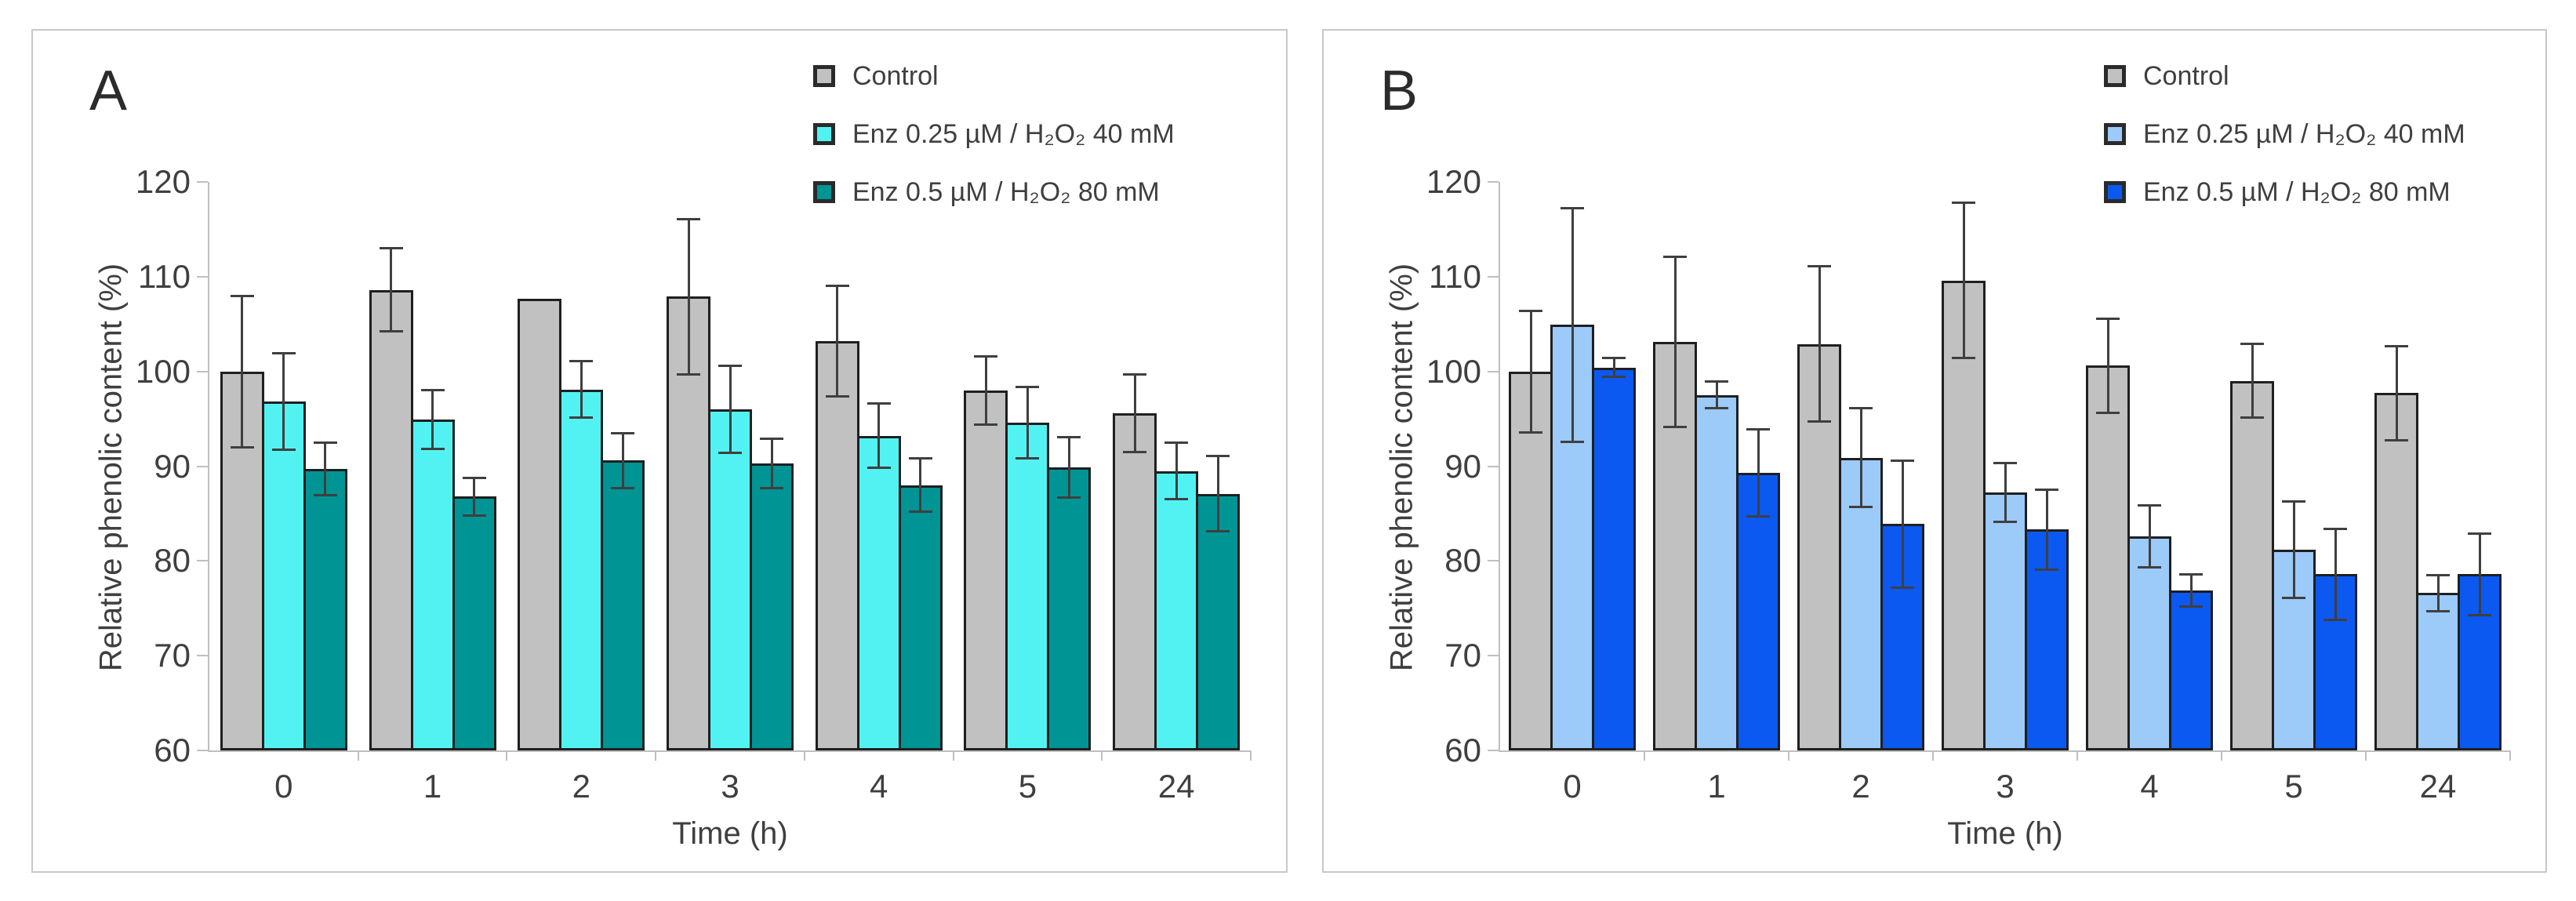  I want to click on x-tick-label: 0, so click(283, 786).